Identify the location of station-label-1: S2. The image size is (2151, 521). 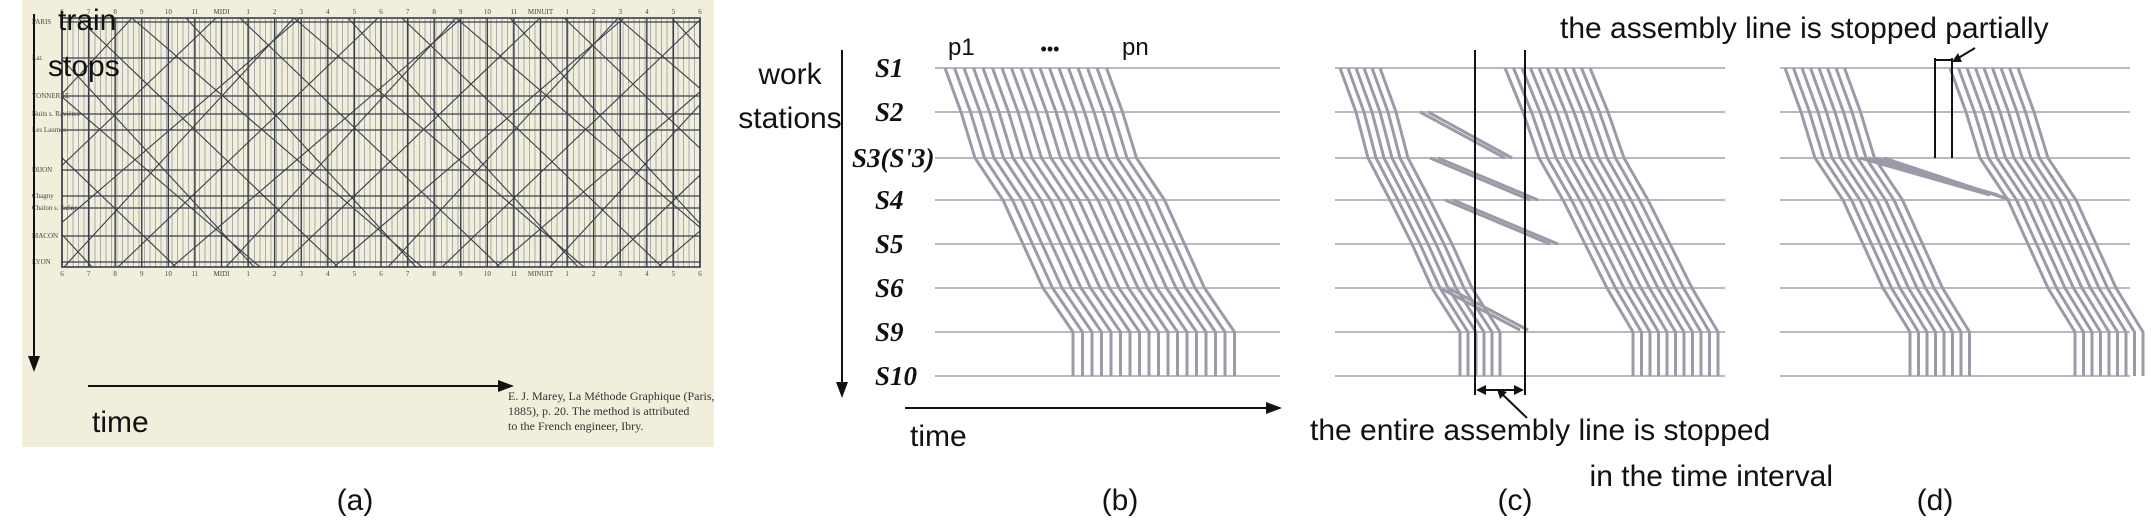
(889, 112).